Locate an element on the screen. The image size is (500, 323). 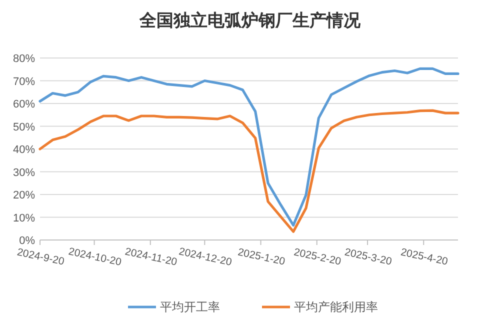
y-tick-label: 50% is located at coordinates (24, 127).